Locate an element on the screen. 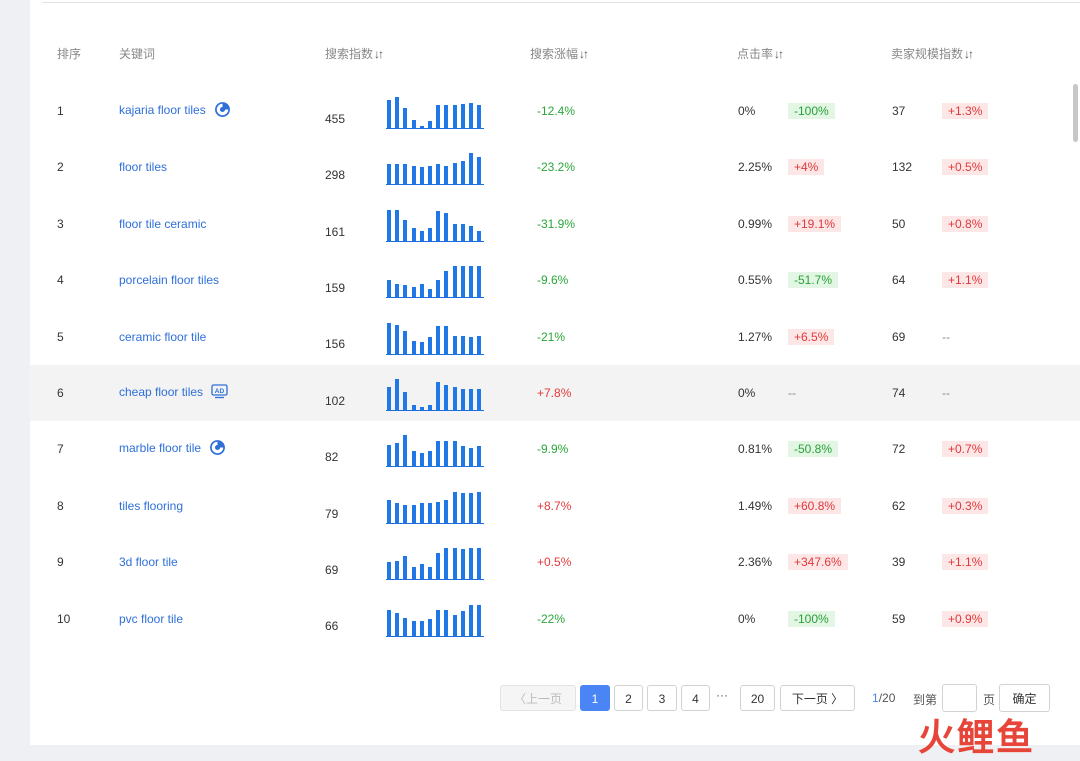 This screenshot has height=761, width=1080. keyword-text: 3d floor tile is located at coordinates (148, 562).